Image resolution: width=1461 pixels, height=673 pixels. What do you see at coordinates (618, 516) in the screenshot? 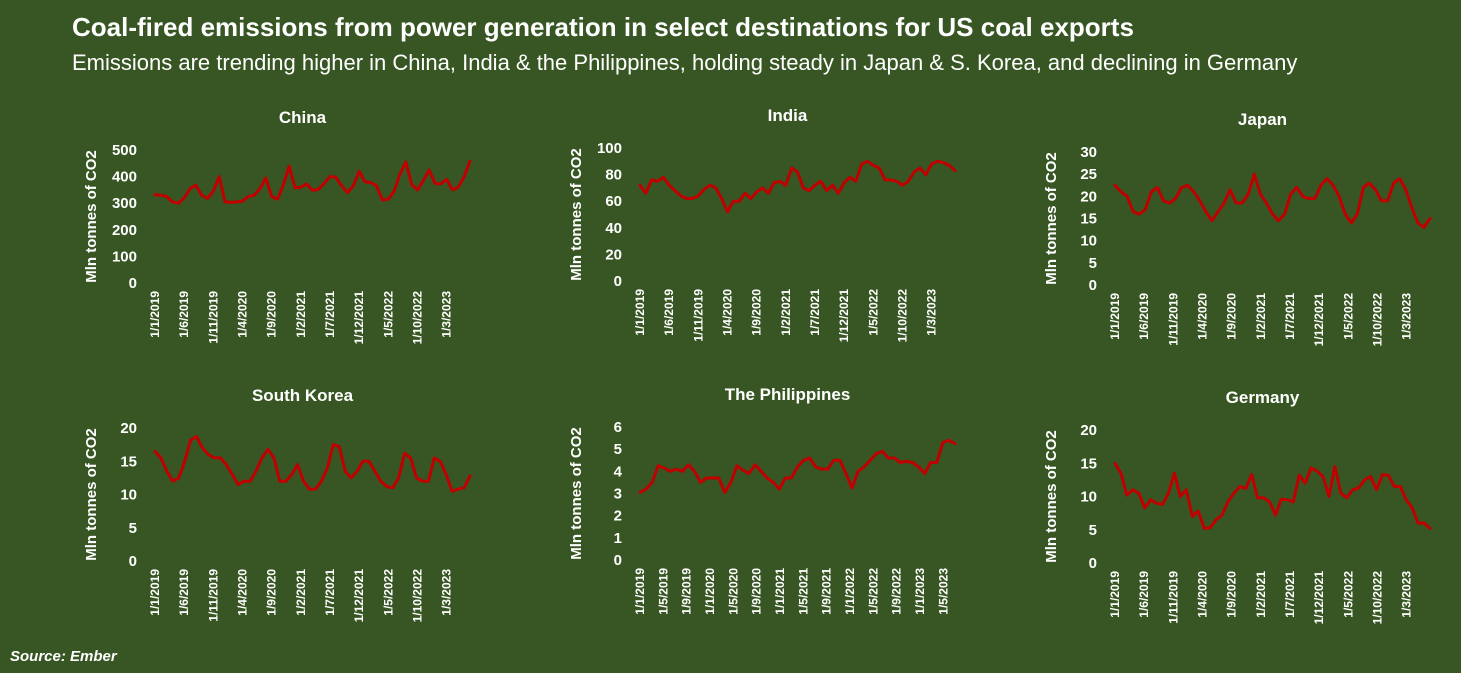
I see `y-tick-label: 2` at bounding box center [618, 516].